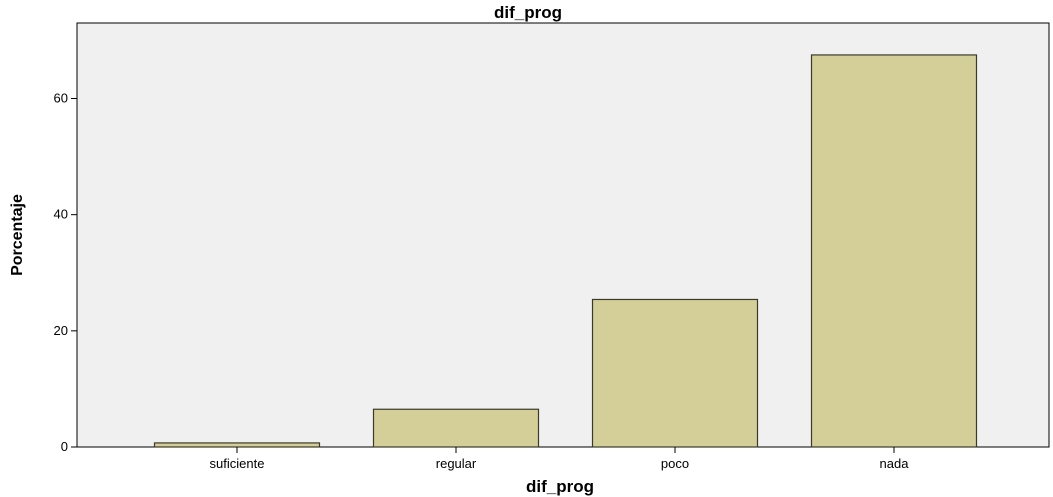 This screenshot has width=1053, height=497. Describe the element at coordinates (61, 214) in the screenshot. I see `y-tick-label: 40` at that location.